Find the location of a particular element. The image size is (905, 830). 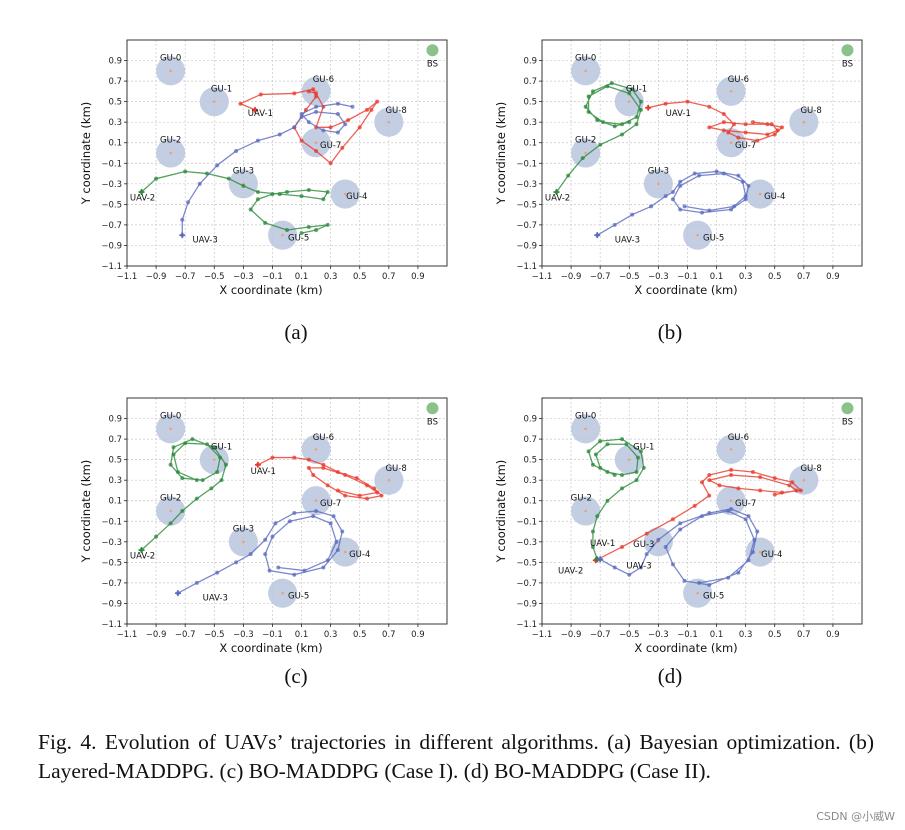

x-axis-label: X coordinate (km) is located at coordinates (685, 290).